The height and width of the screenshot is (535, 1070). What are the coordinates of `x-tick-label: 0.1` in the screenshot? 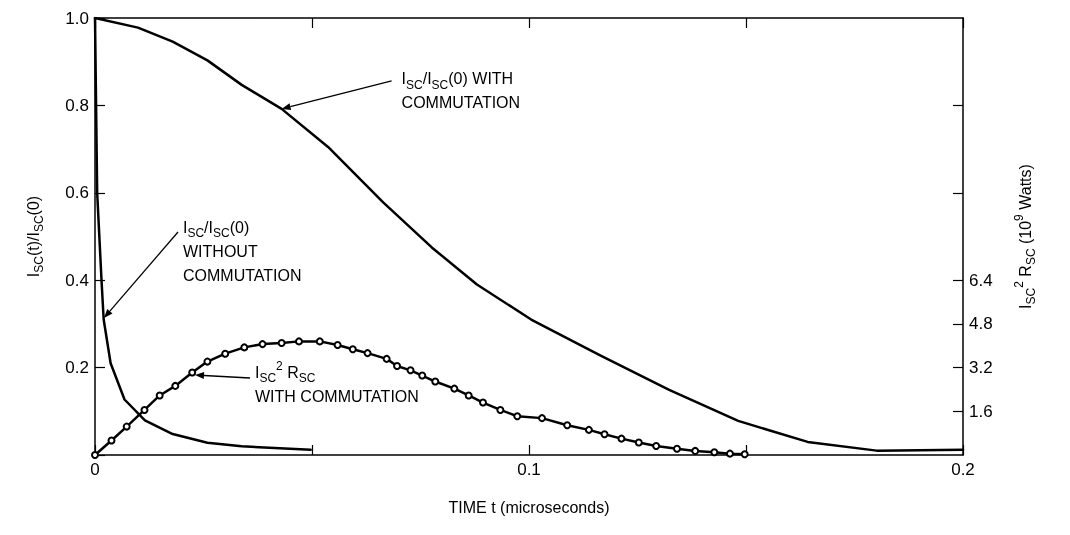 It's located at (529, 469).